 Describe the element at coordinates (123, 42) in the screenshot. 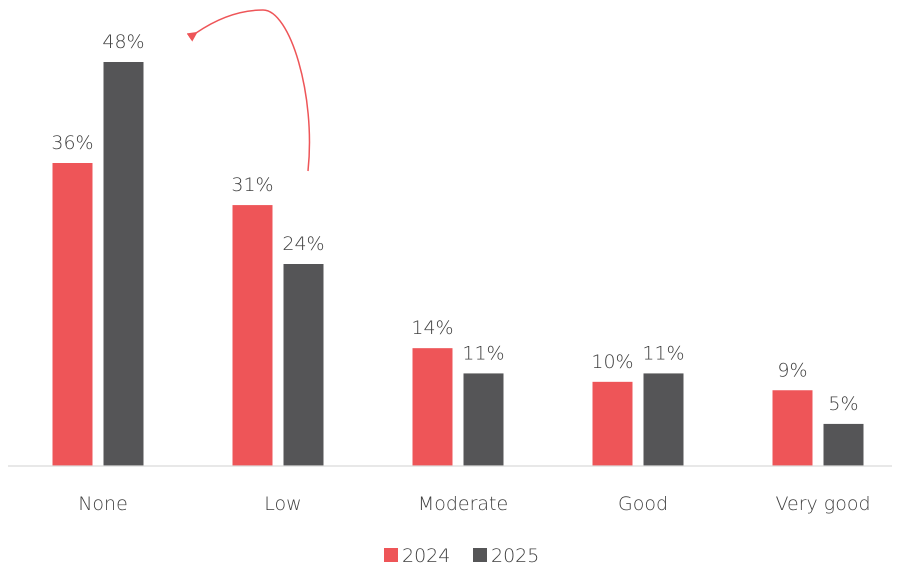

I see `value-label: 48%` at that location.